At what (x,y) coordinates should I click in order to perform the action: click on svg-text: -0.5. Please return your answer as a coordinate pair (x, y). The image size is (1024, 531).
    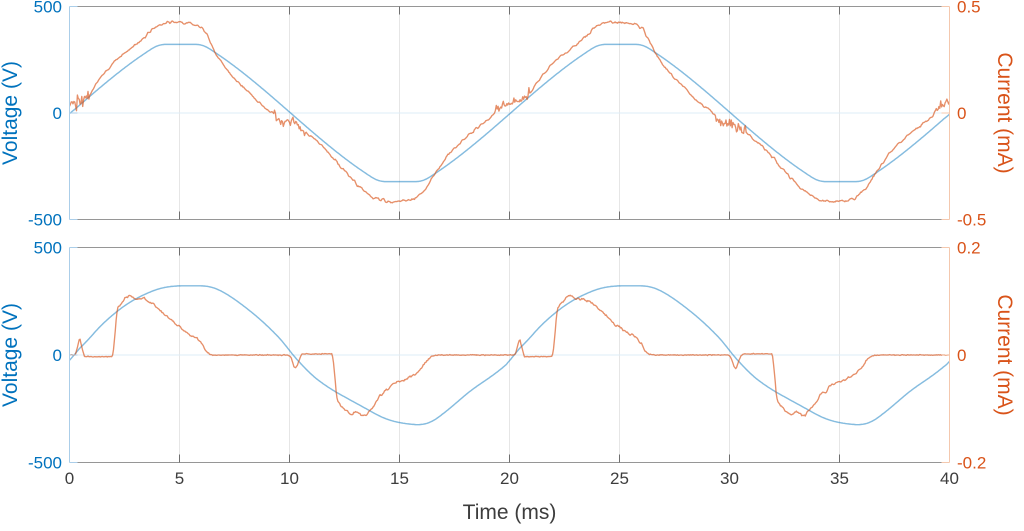
    Looking at the image, I should click on (971, 220).